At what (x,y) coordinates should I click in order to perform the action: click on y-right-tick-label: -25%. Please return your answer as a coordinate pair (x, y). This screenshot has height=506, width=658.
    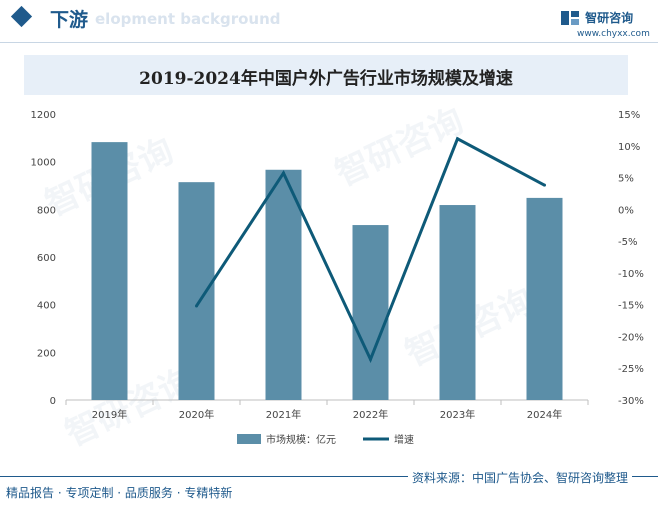
    Looking at the image, I should click on (631, 369).